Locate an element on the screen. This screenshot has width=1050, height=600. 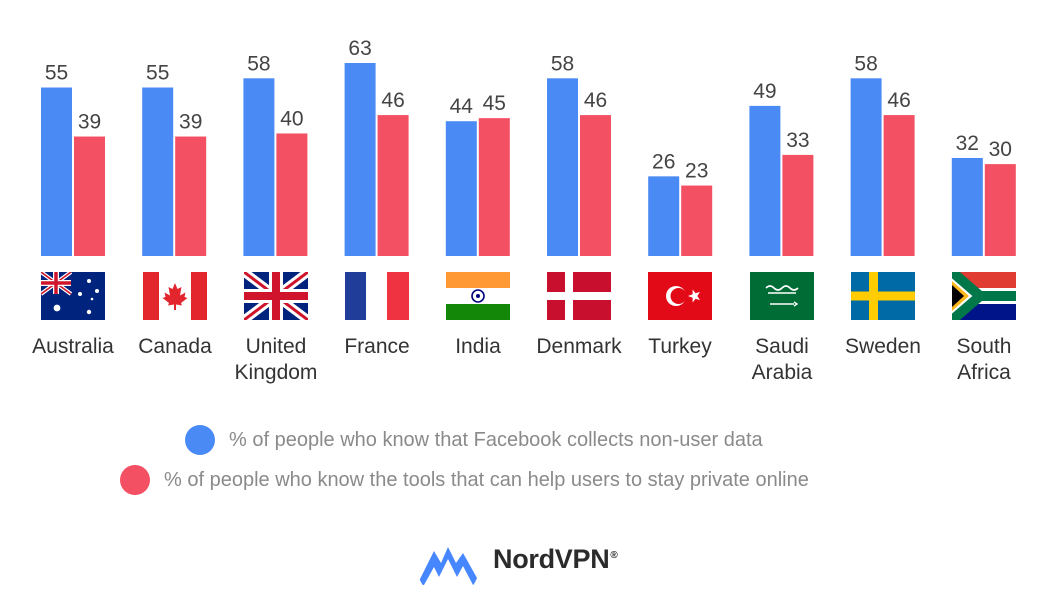
country-label: Turkey is located at coordinates (680, 346).